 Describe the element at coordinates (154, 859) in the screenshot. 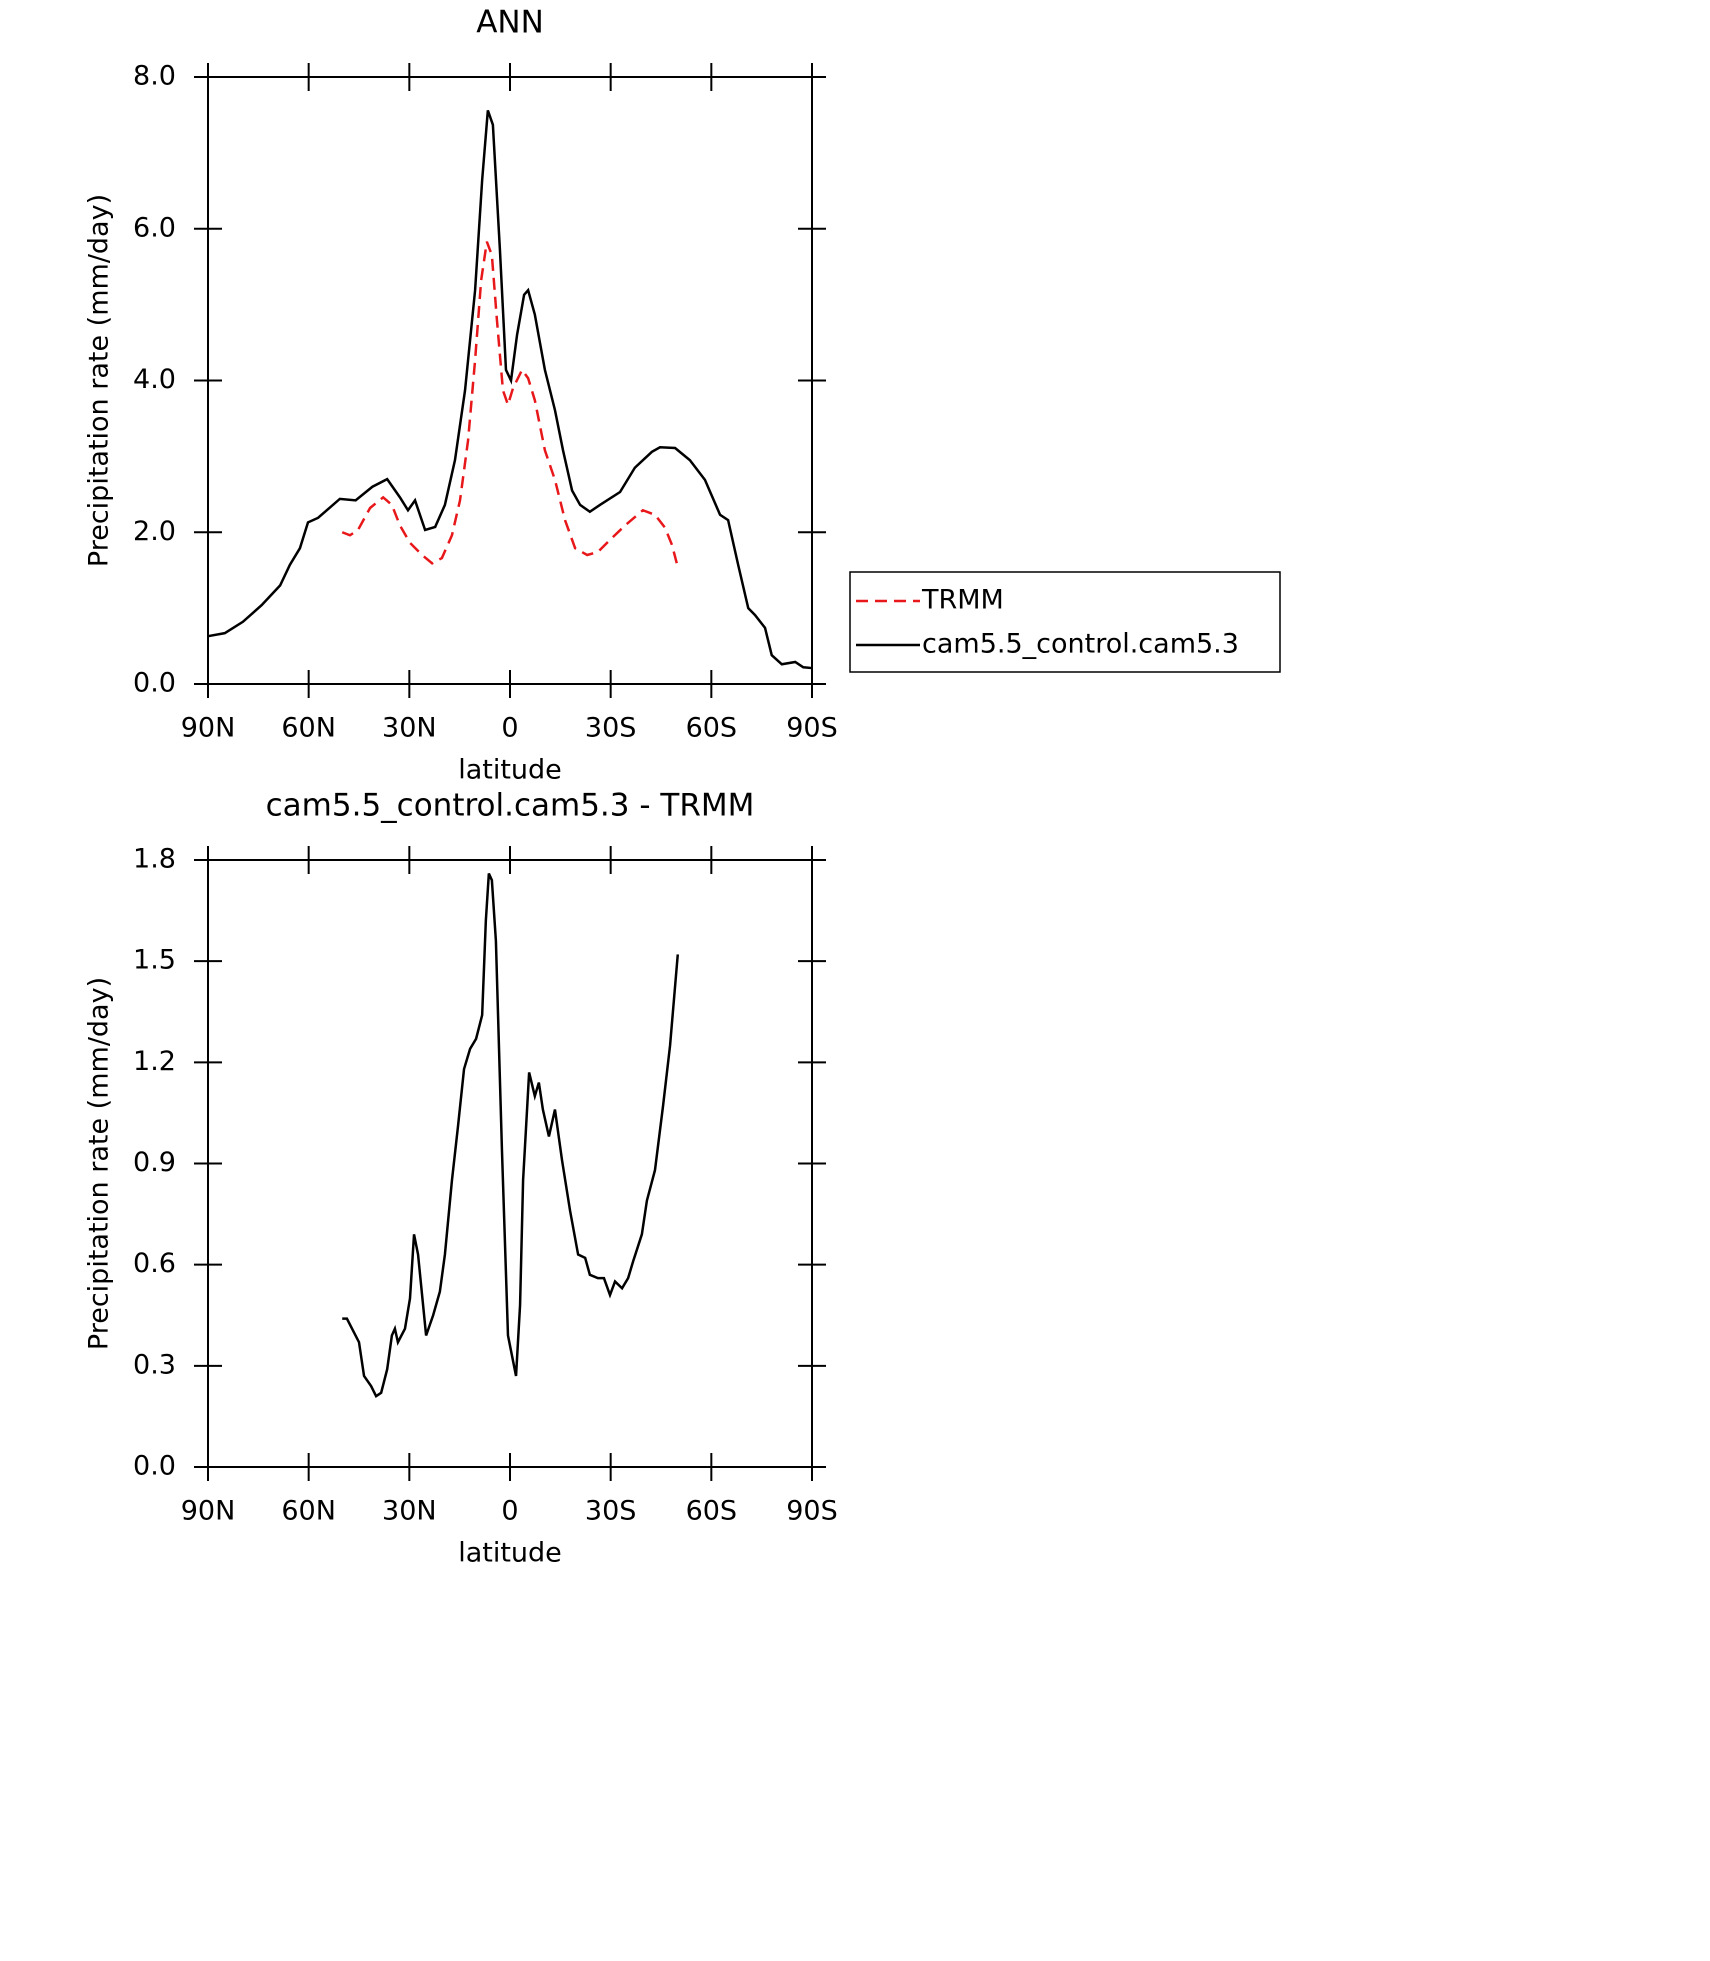

I see `y-tick-label: 1.8` at that location.